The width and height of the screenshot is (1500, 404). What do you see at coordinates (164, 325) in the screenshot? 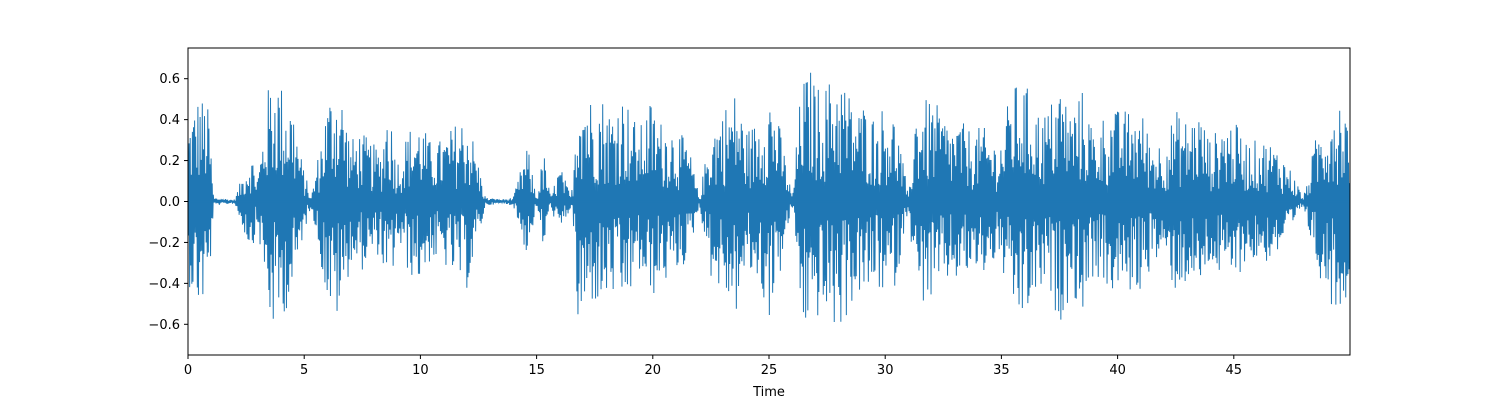
I see `y-tick-label: −0.6` at bounding box center [164, 325].